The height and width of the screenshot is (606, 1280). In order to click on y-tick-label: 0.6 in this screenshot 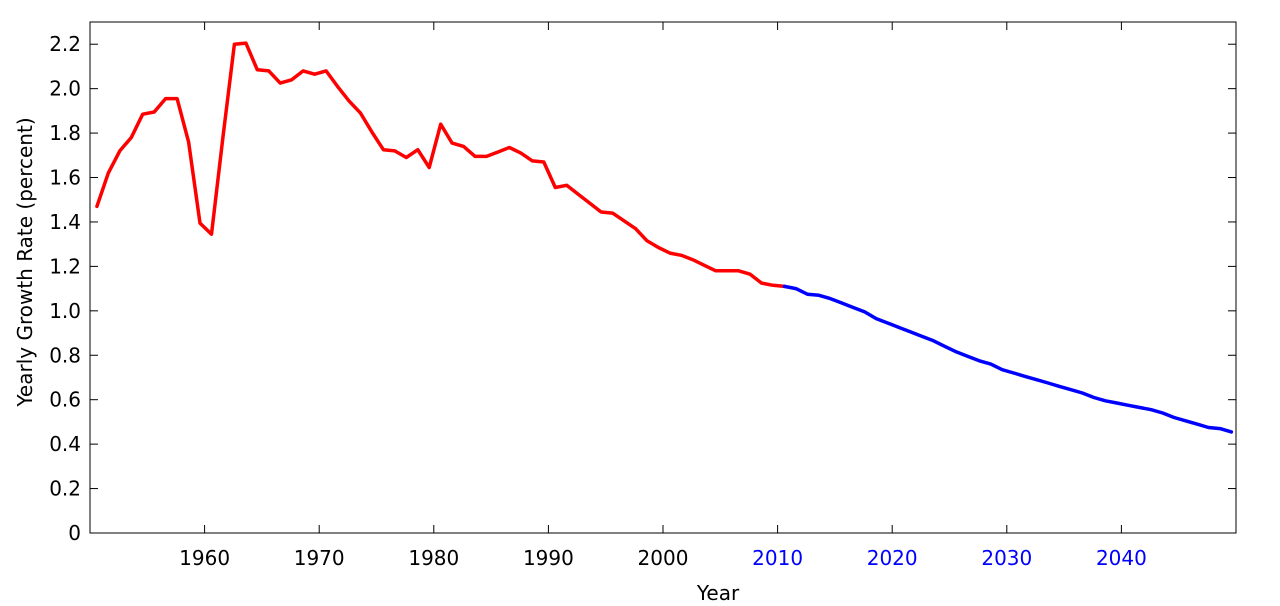, I will do `click(65, 400)`.